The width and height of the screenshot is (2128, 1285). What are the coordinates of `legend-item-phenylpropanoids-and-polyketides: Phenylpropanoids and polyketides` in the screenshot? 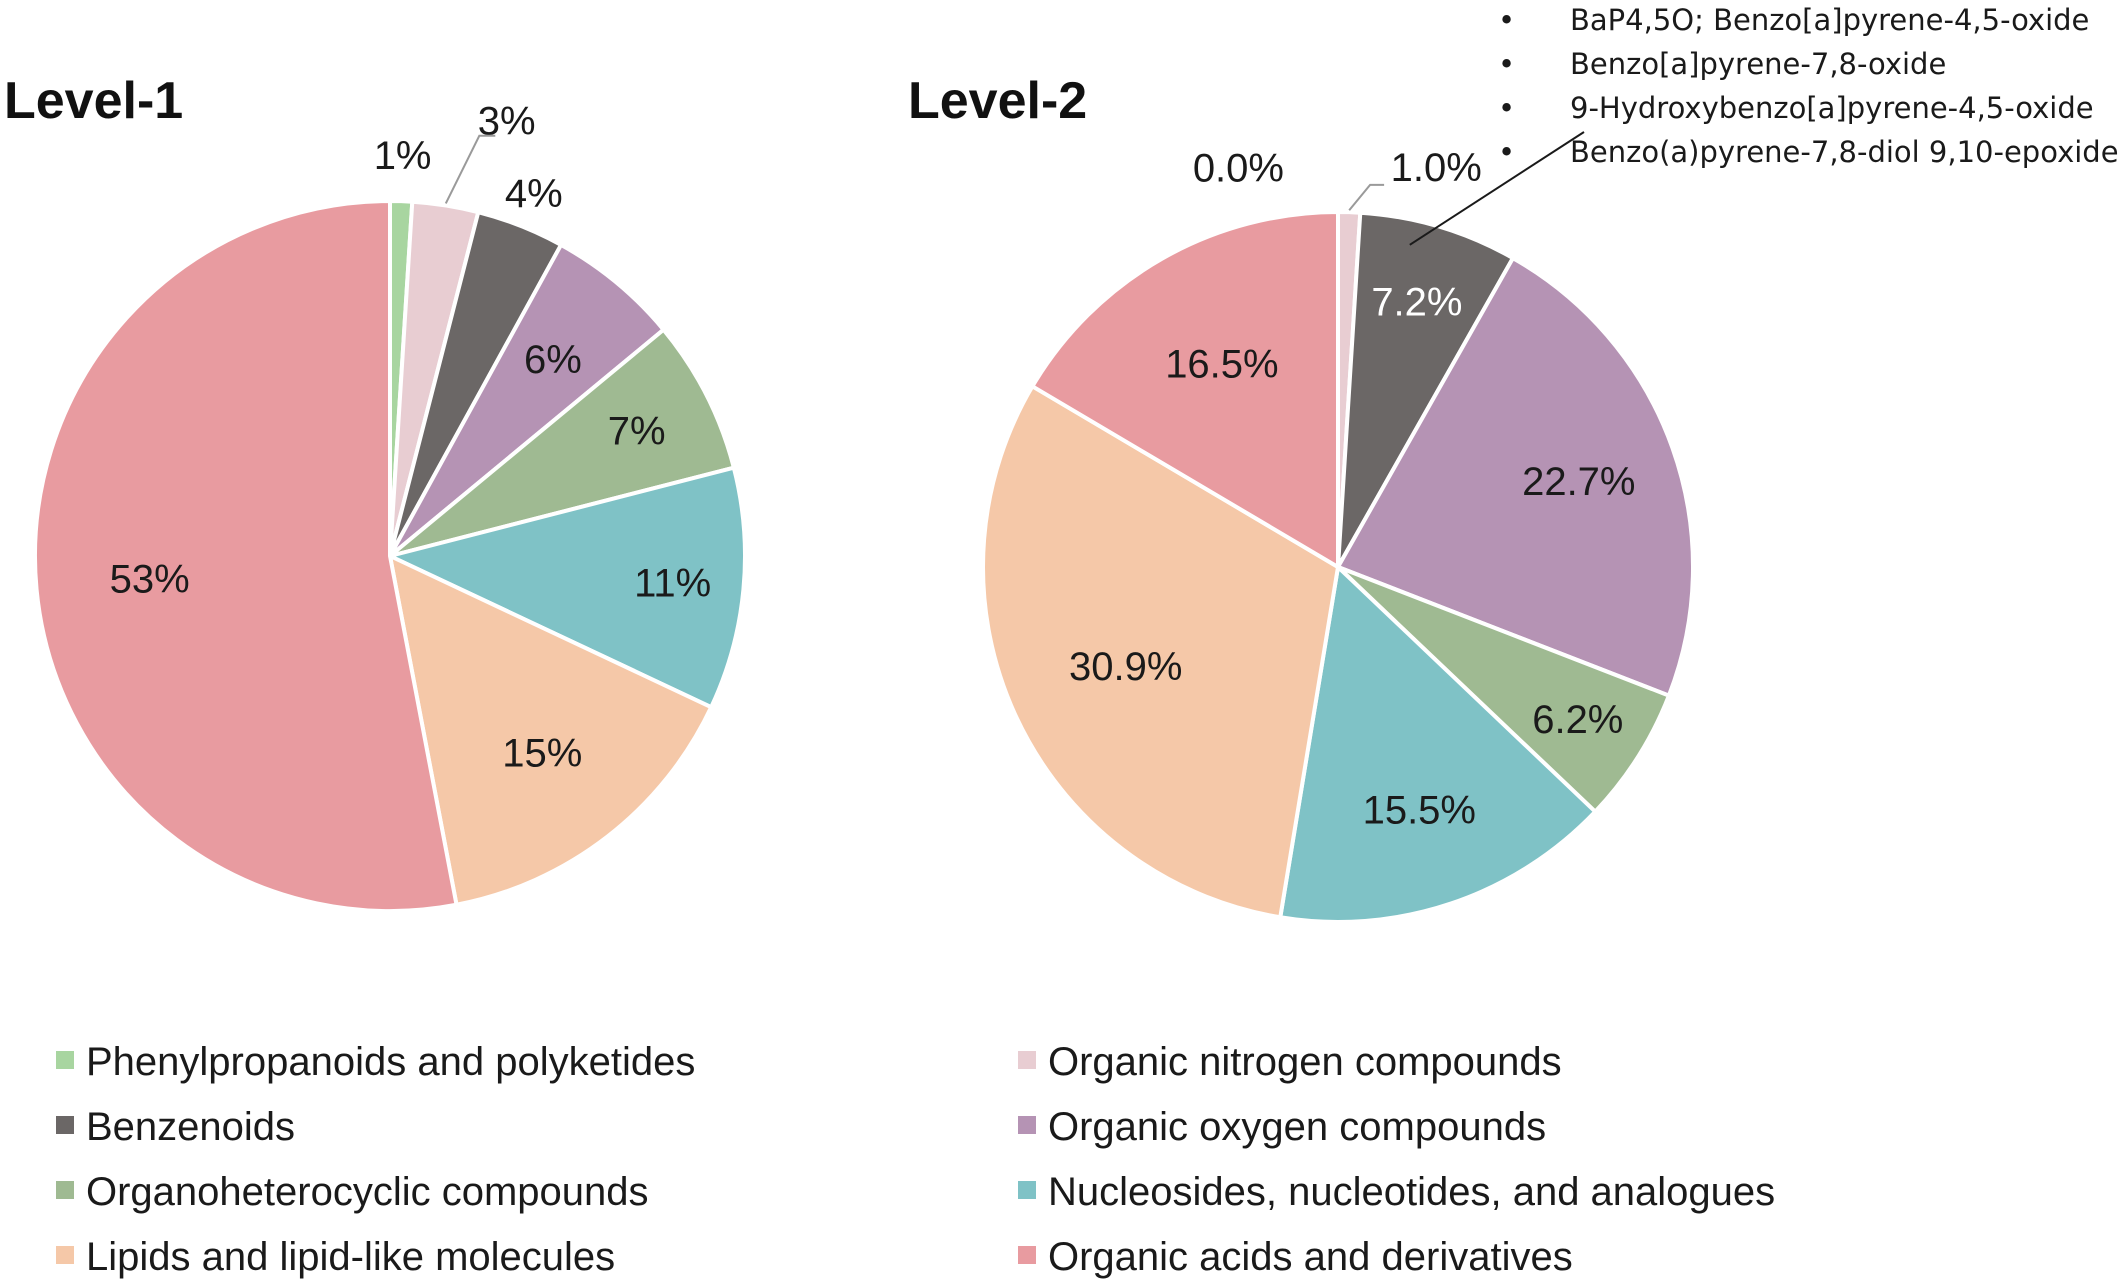 It's located at (375, 1062).